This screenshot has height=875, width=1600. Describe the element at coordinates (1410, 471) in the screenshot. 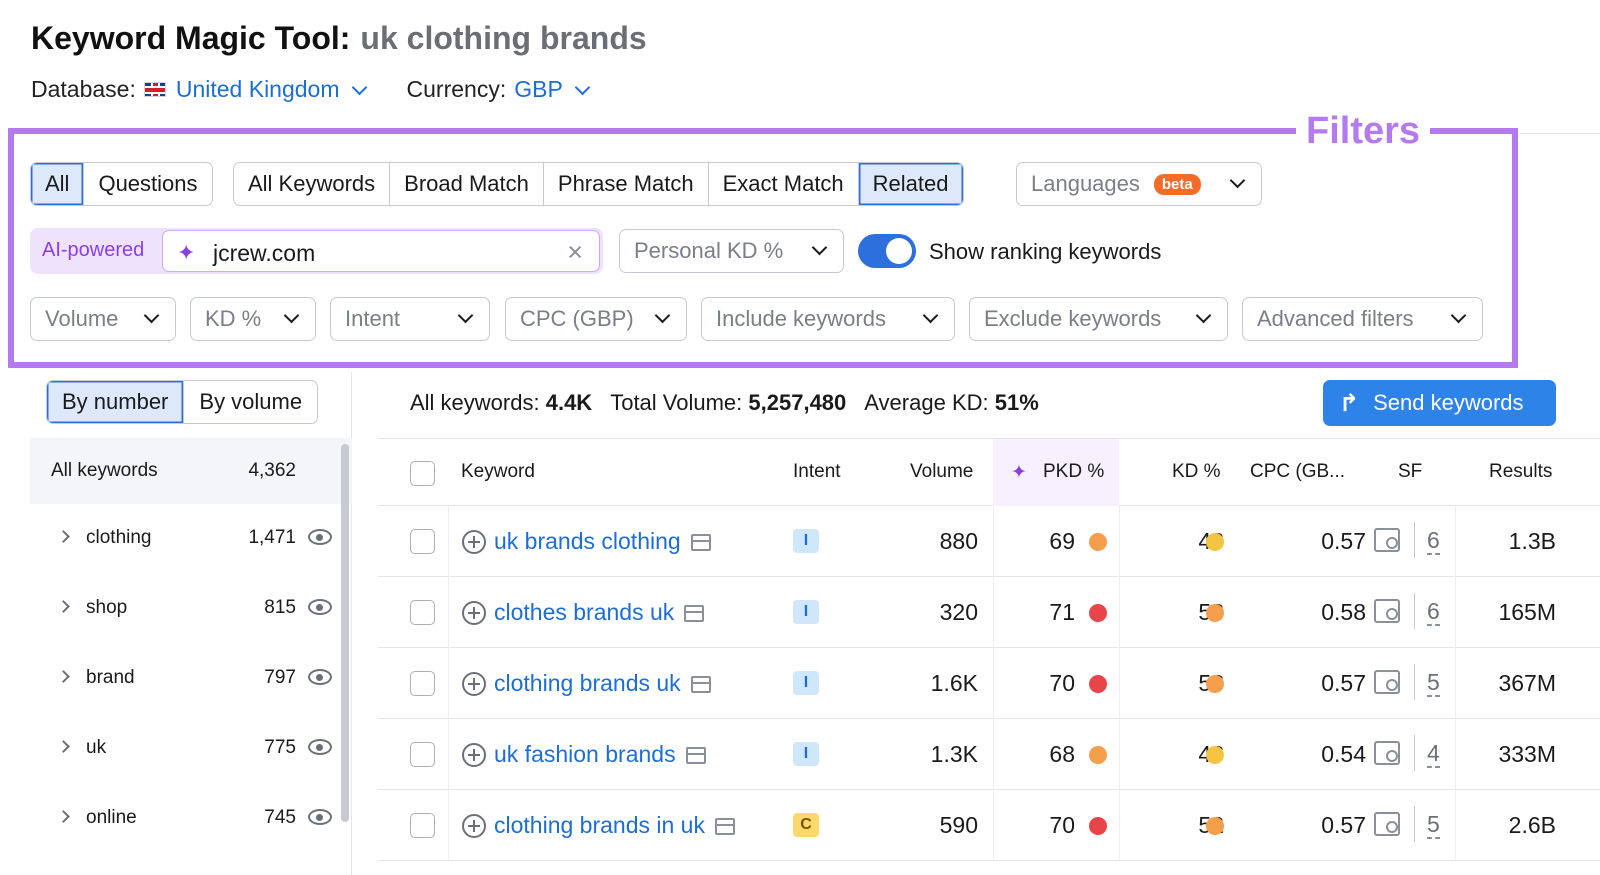

I see `column-header-sf: SF` at that location.